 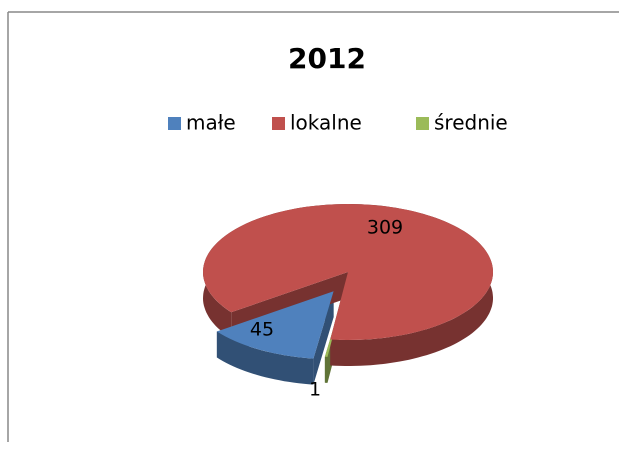 What do you see at coordinates (327, 58) in the screenshot?
I see `chart-title: 2012` at bounding box center [327, 58].